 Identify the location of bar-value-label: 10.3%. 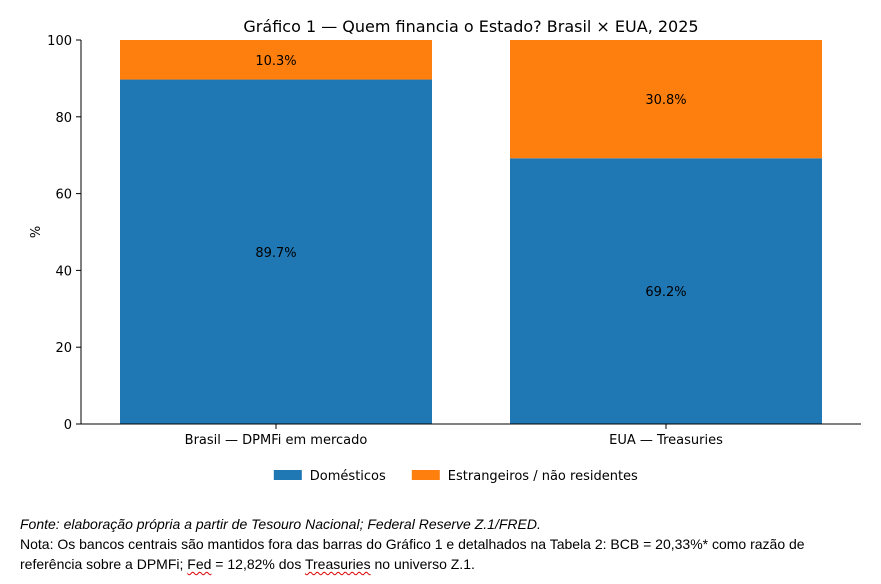
(275, 61).